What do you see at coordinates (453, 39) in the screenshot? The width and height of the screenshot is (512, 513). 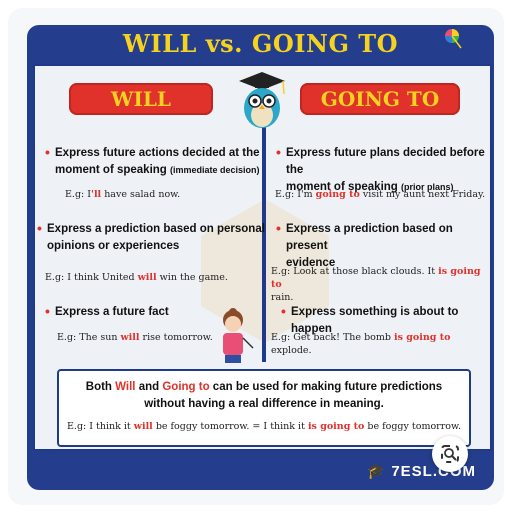 I see `pinwheel-icon` at bounding box center [453, 39].